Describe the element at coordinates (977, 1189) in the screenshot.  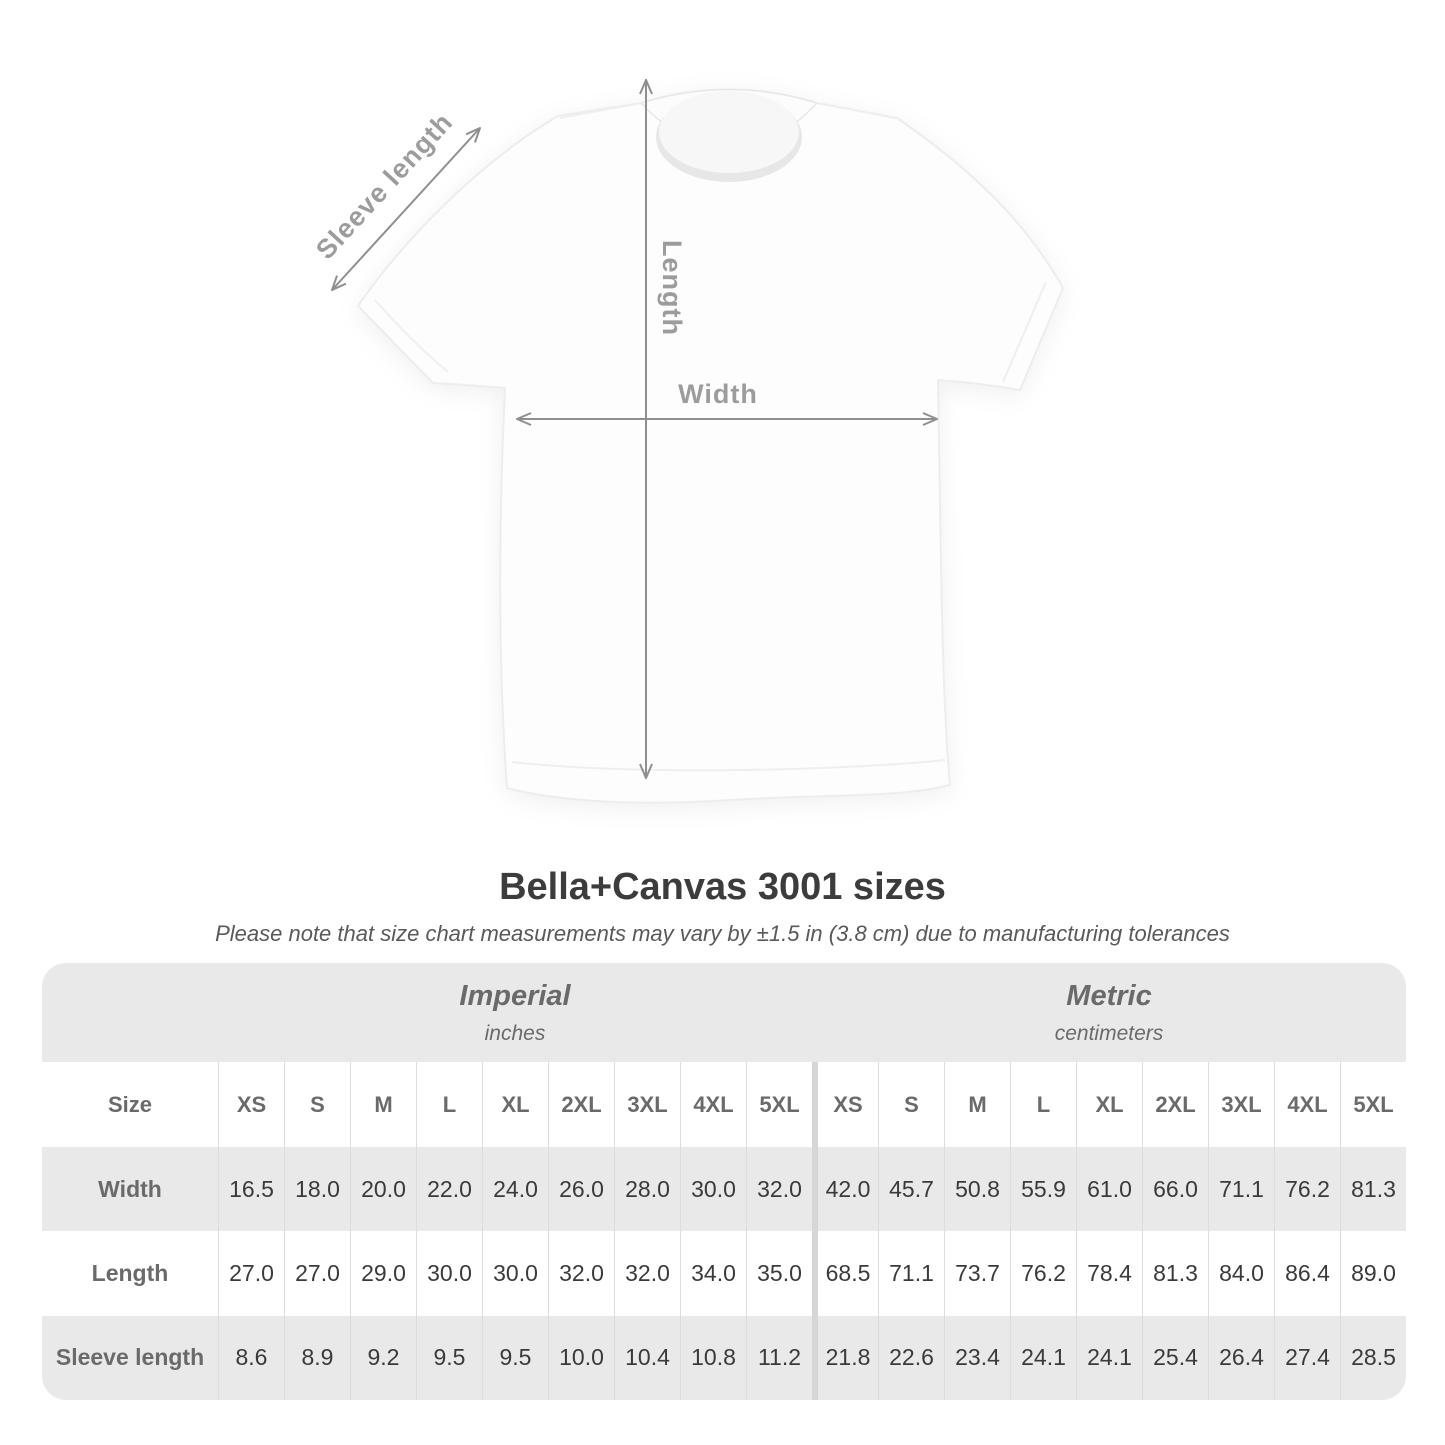
I see `metric-value-cell: 50.8` at that location.